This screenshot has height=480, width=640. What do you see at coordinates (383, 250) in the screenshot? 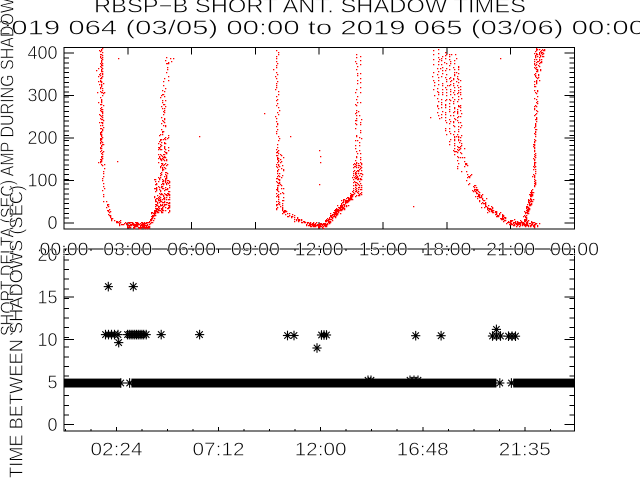
I see `svg-text: 15:00` at bounding box center [383, 250].